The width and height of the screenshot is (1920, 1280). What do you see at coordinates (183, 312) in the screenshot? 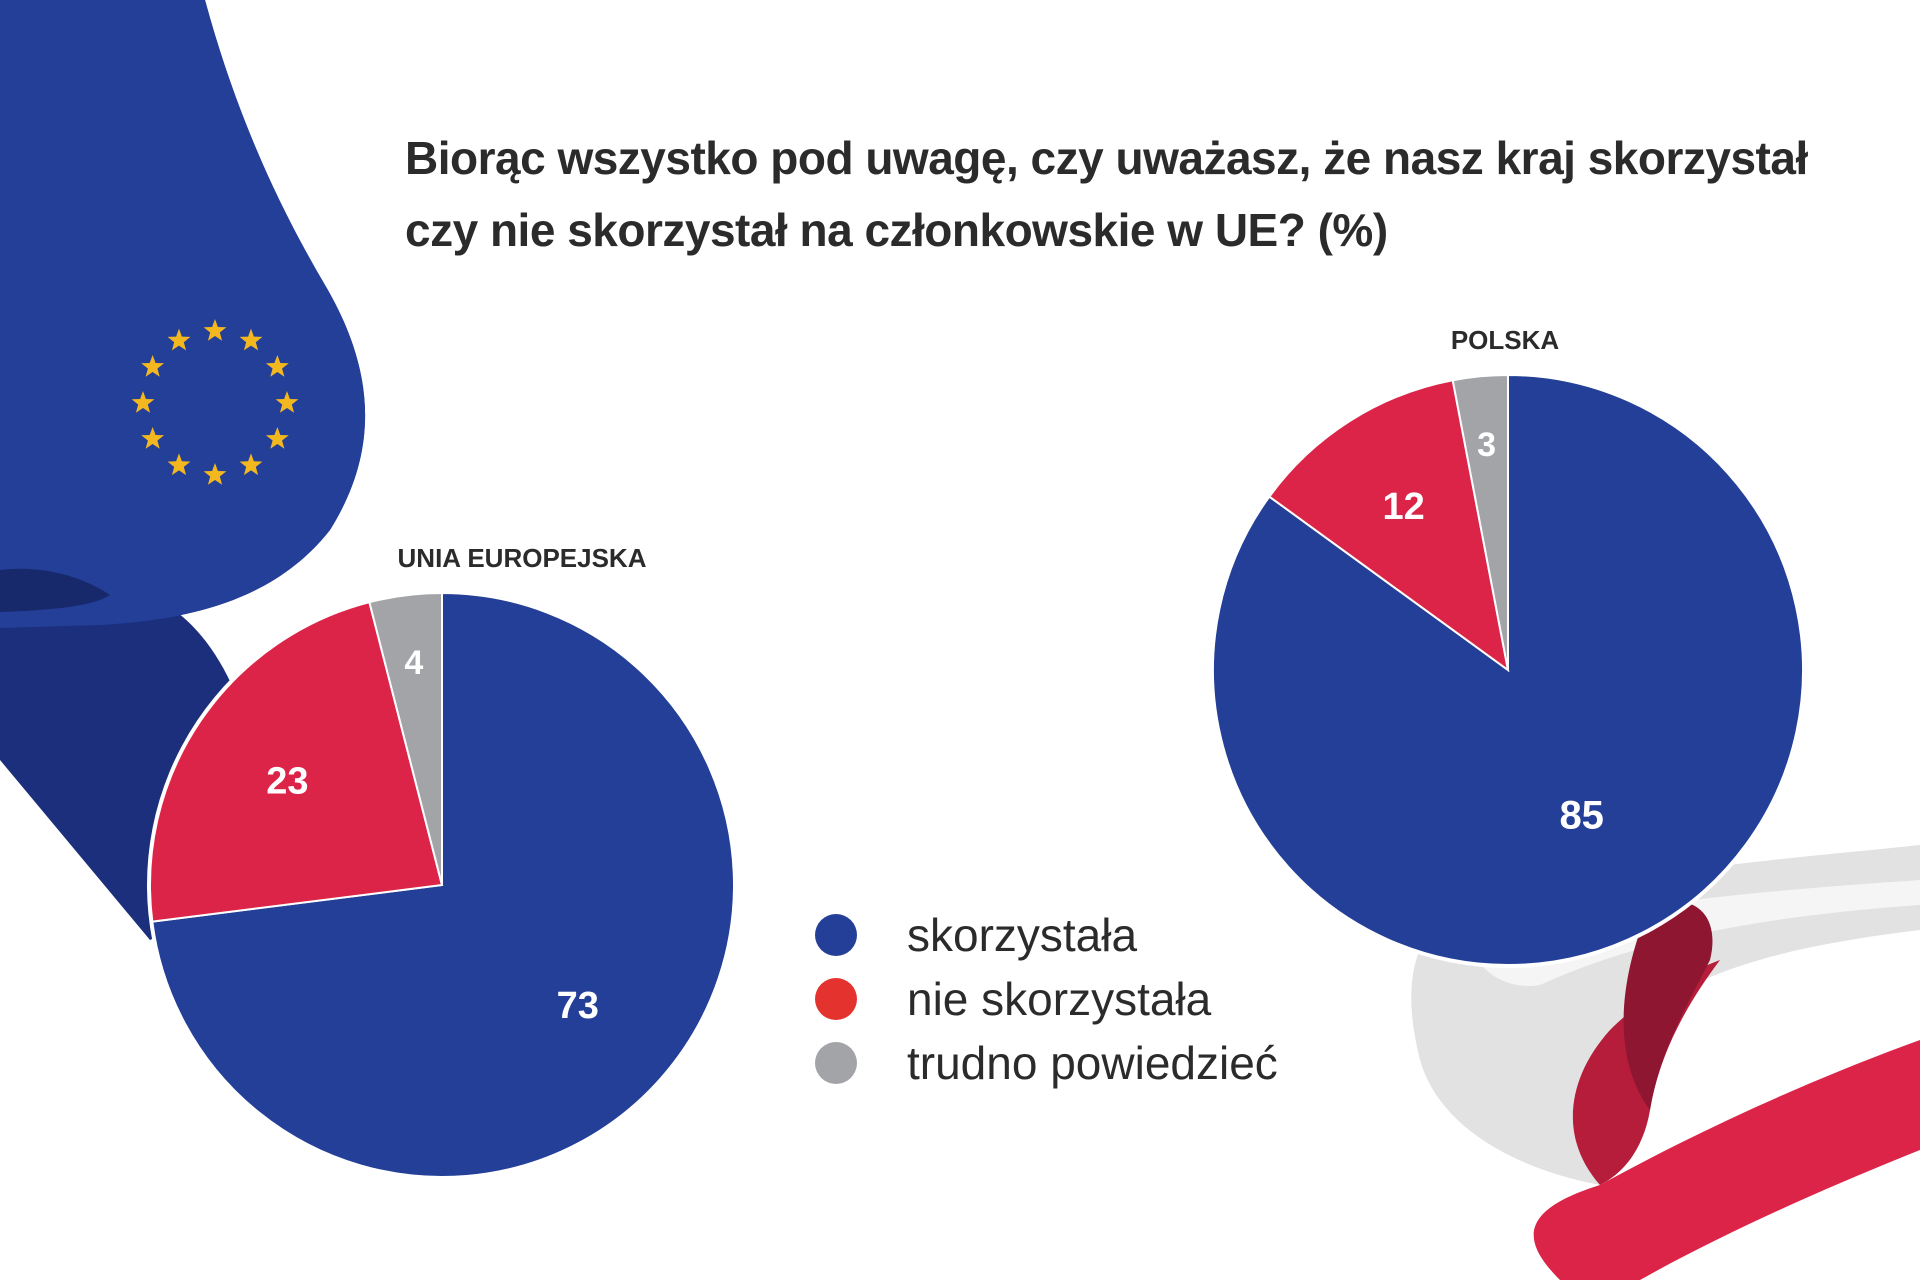
I see `eu-ribbon-fill` at bounding box center [183, 312].